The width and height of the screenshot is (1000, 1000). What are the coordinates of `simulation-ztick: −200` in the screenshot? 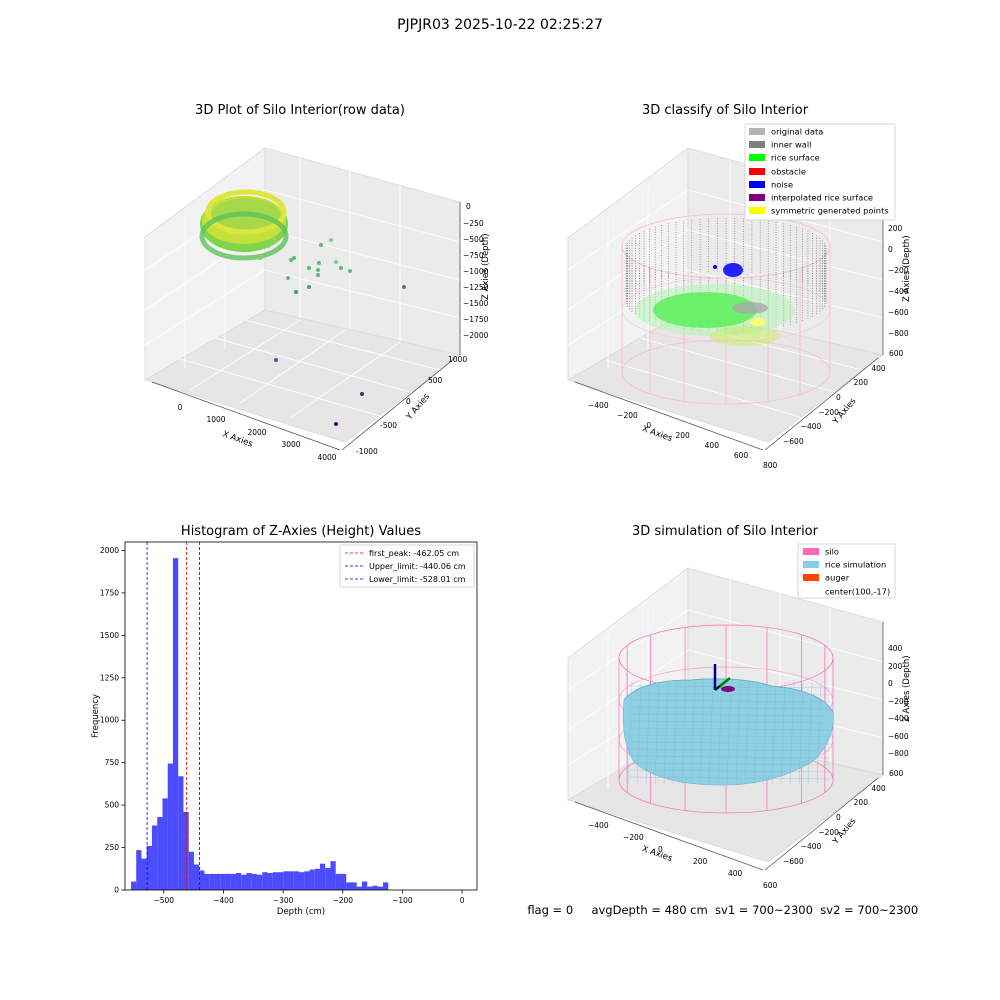 It's located at (898, 701).